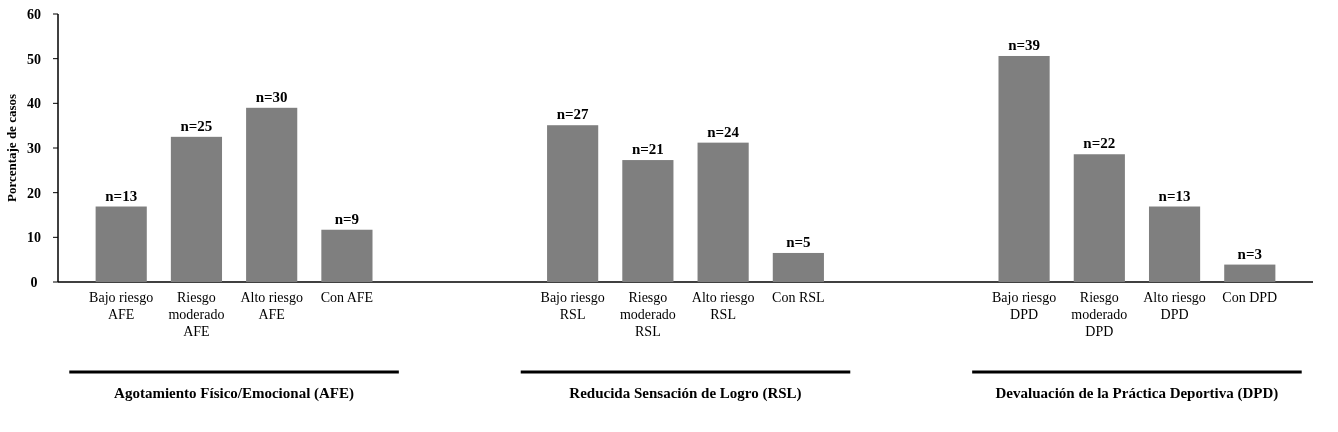  What do you see at coordinates (573, 114) in the screenshot?
I see `annotation: n=27` at bounding box center [573, 114].